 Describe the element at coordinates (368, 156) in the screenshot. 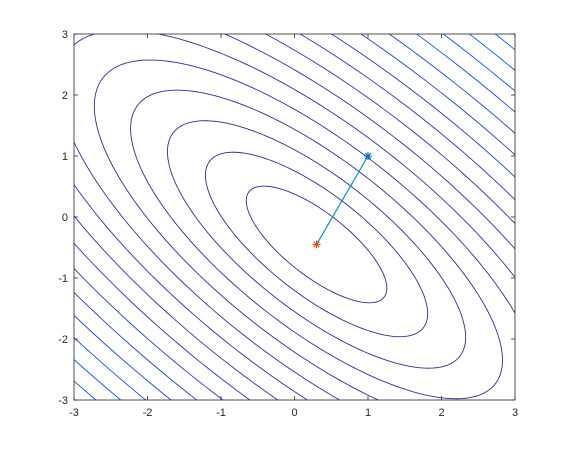

I see `start-marker` at that location.